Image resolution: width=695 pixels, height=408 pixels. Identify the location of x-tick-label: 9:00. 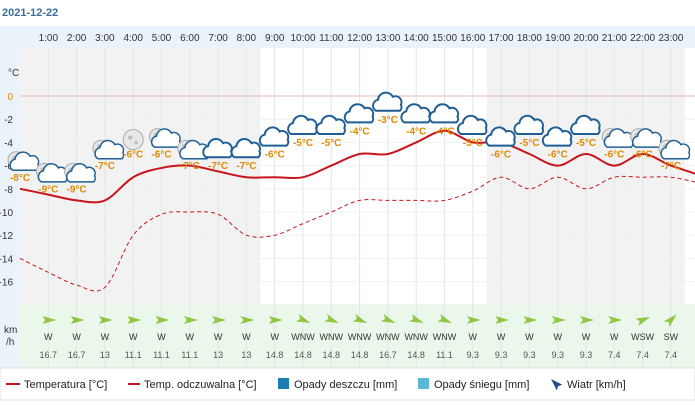
(275, 38).